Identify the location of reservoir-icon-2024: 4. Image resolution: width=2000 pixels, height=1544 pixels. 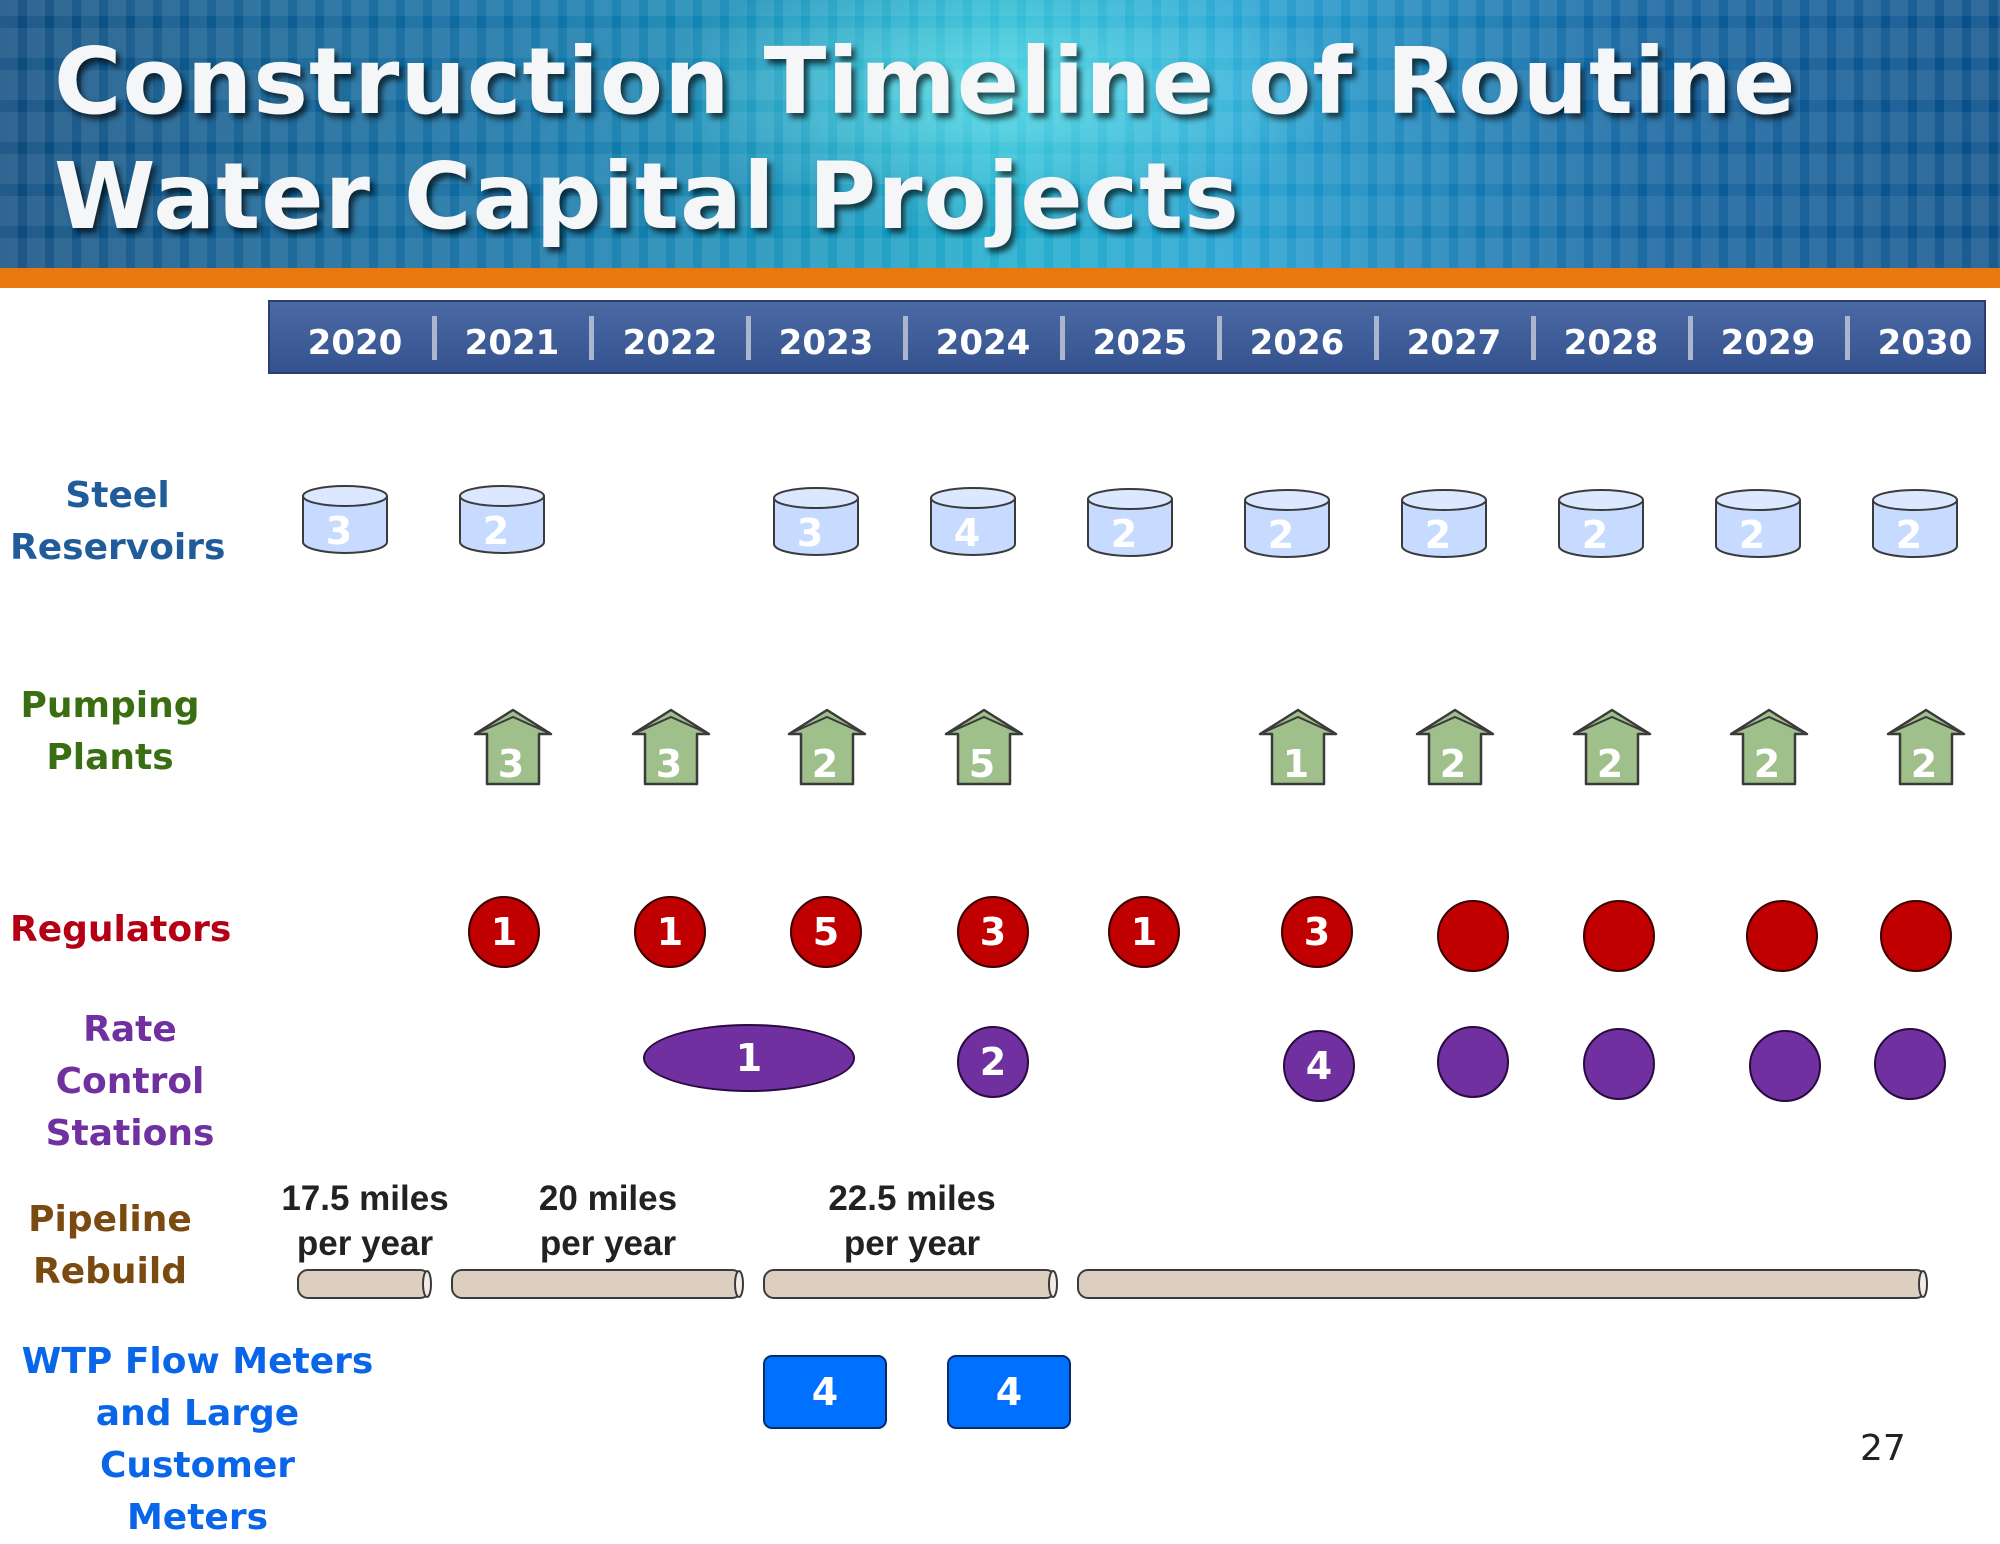
(973, 521).